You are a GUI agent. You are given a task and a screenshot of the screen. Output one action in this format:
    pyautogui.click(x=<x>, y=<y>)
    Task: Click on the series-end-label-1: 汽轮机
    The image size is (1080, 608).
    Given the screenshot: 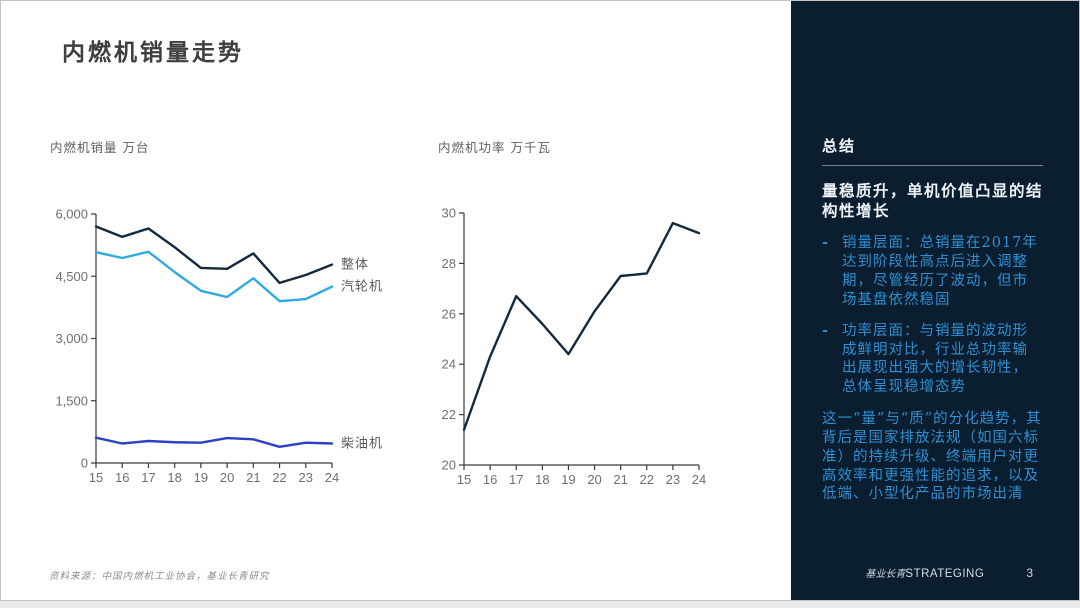 What is the action you would take?
    pyautogui.click(x=362, y=287)
    